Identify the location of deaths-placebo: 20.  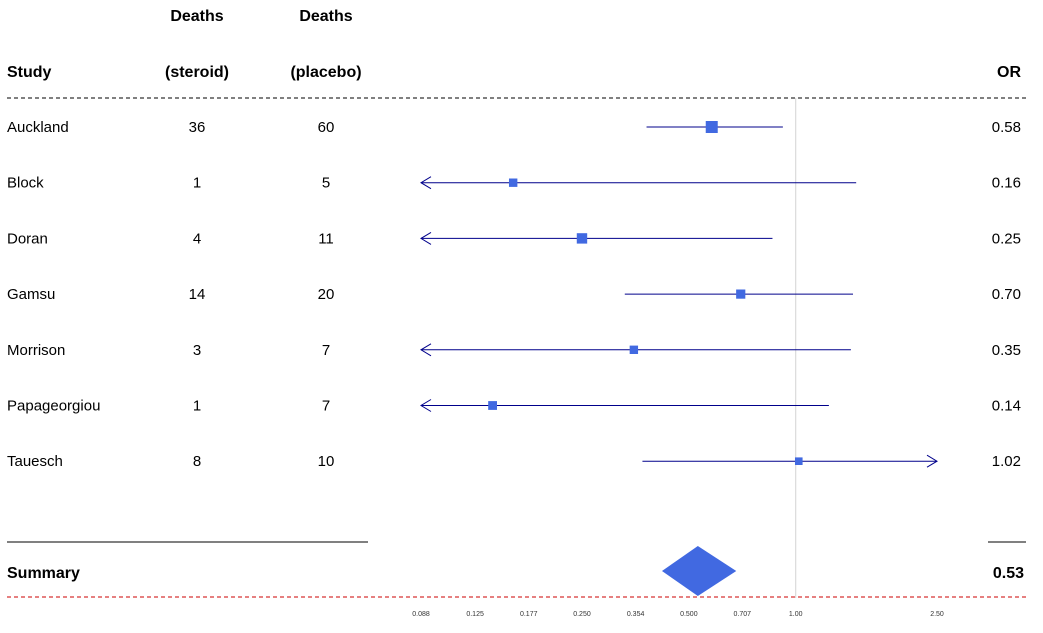
(326, 294).